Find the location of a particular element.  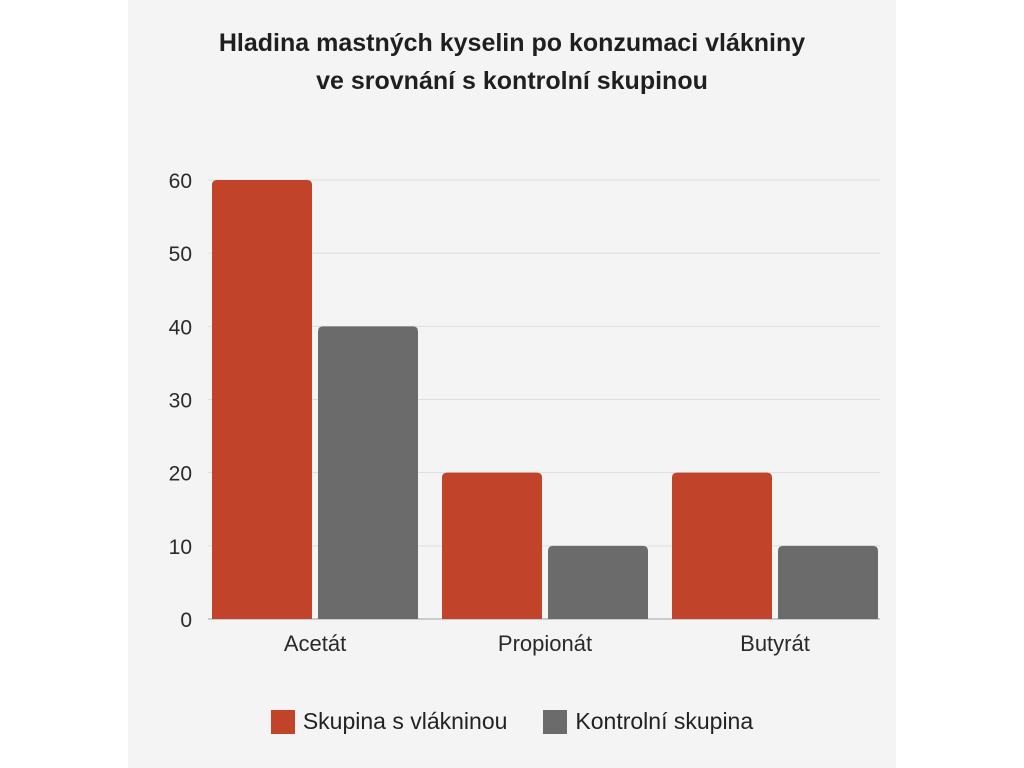

x-axis-categories: Acetát Propionát Butyrát is located at coordinates (547, 643).